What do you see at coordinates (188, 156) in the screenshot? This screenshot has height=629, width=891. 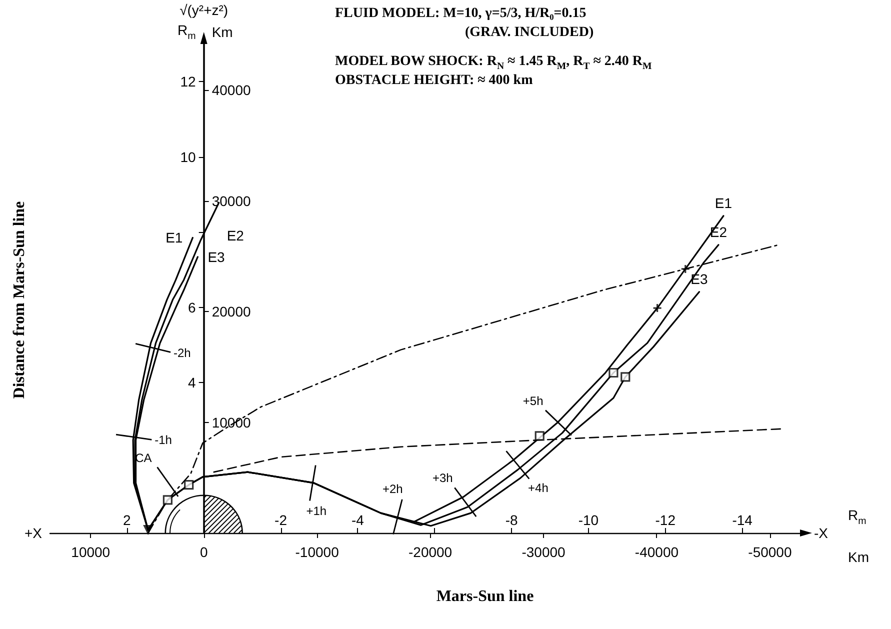 I see `y-tick-label: 10` at bounding box center [188, 156].